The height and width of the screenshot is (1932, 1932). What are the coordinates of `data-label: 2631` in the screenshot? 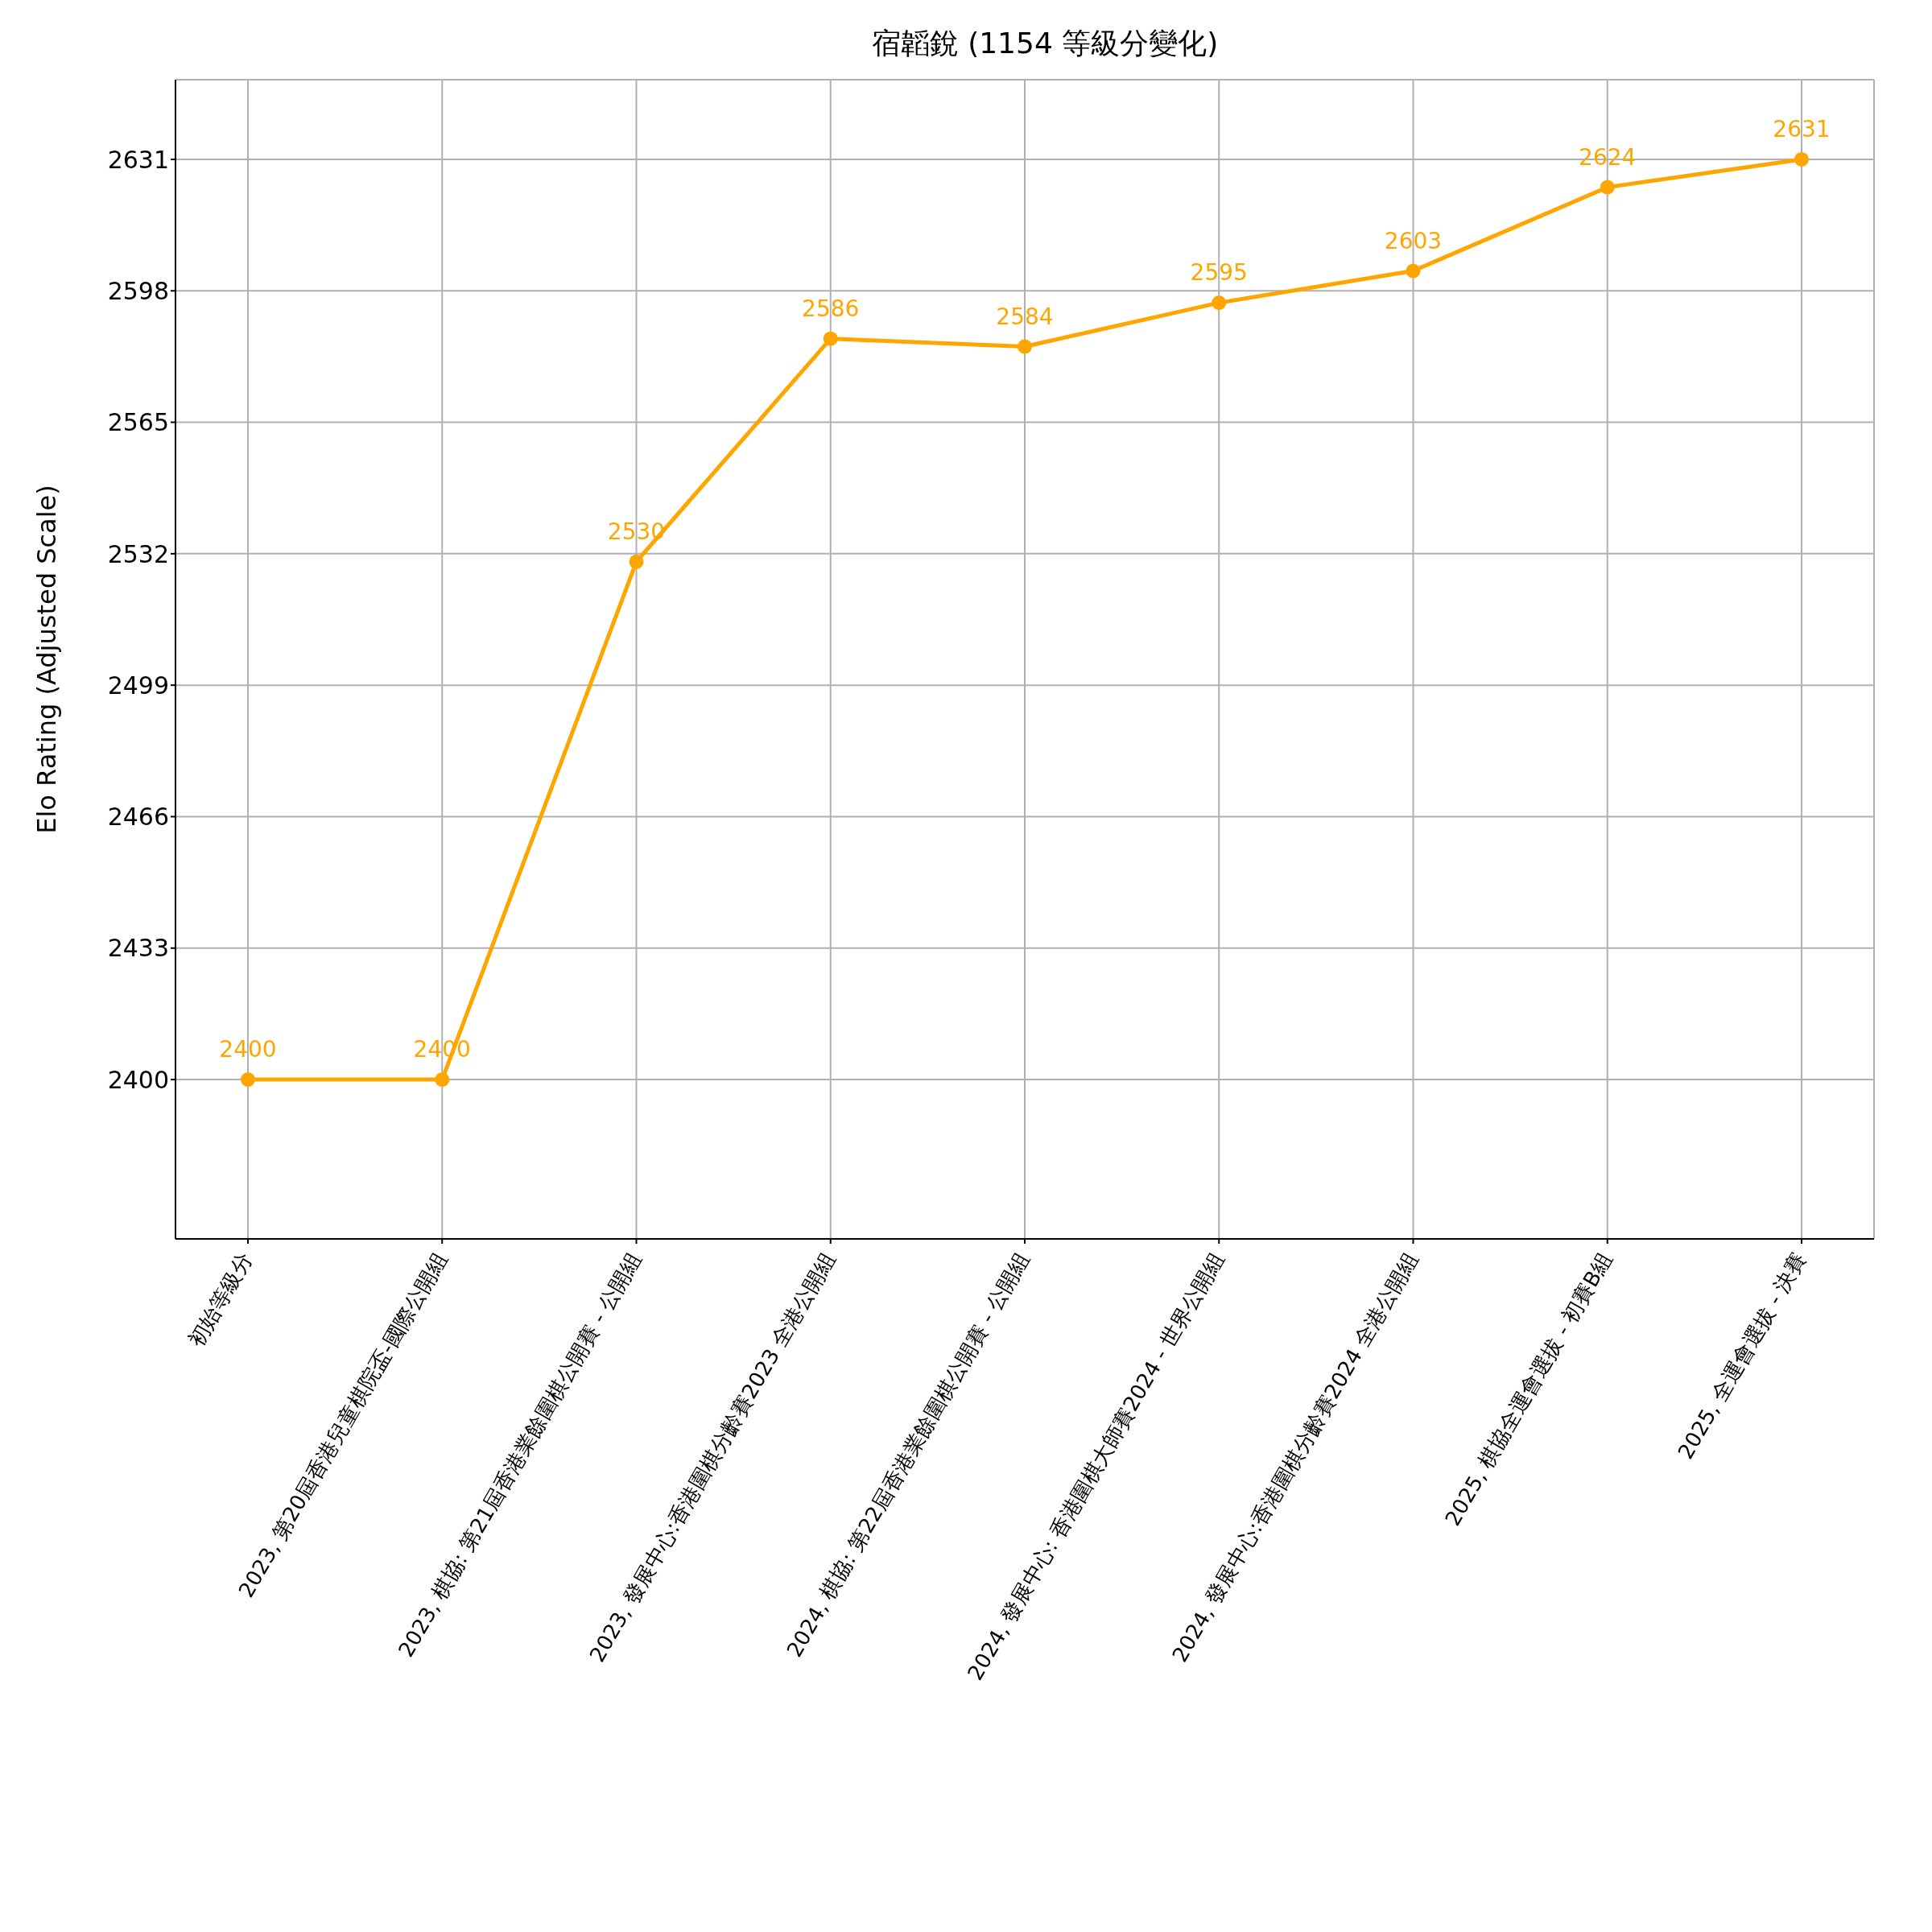 It's located at (1802, 128).